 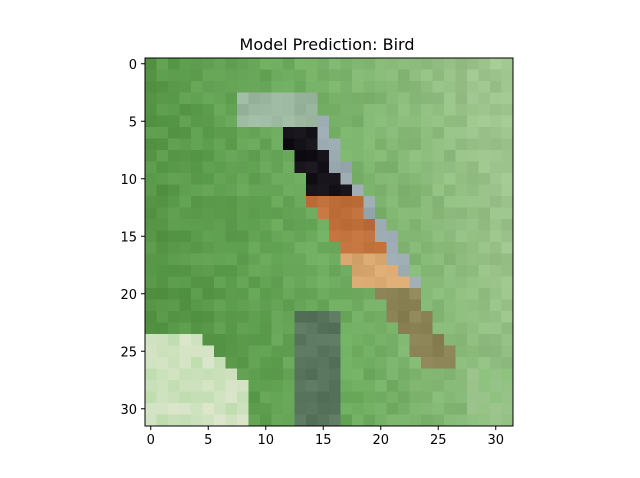 What do you see at coordinates (208, 440) in the screenshot?
I see `x-tick-label: 5` at bounding box center [208, 440].